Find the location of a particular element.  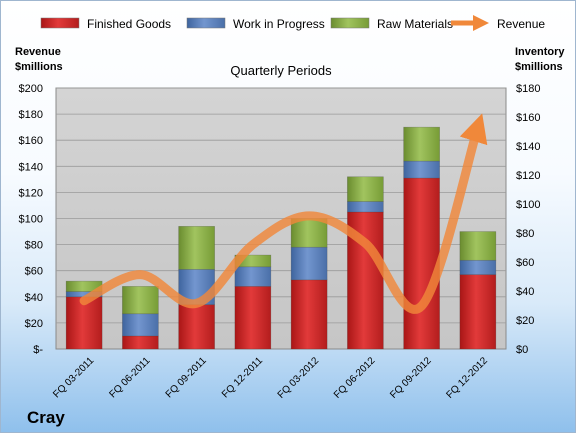

legend-label-raw-materials: Raw Materials is located at coordinates (415, 24).